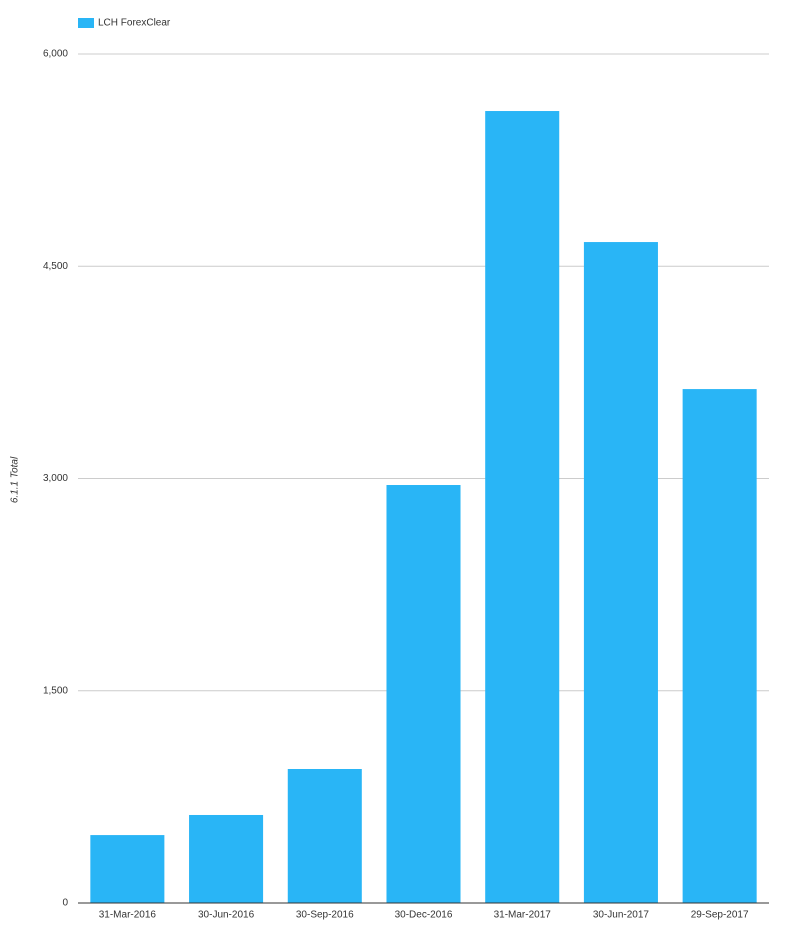 This screenshot has width=790, height=939. I want to click on legend-swatch, so click(86, 23).